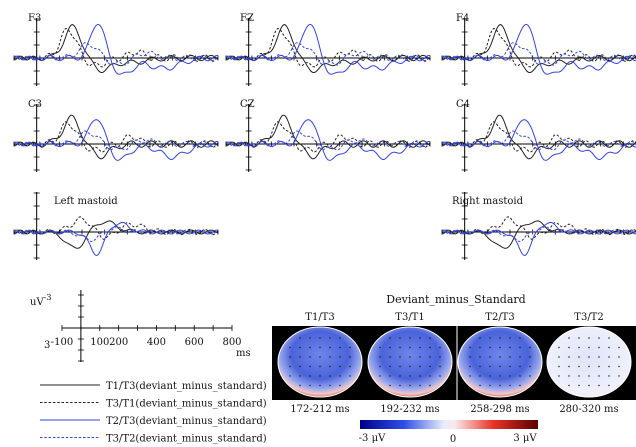  Describe the element at coordinates (247, 104) in the screenshot. I see `panel-label: CZ` at that location.